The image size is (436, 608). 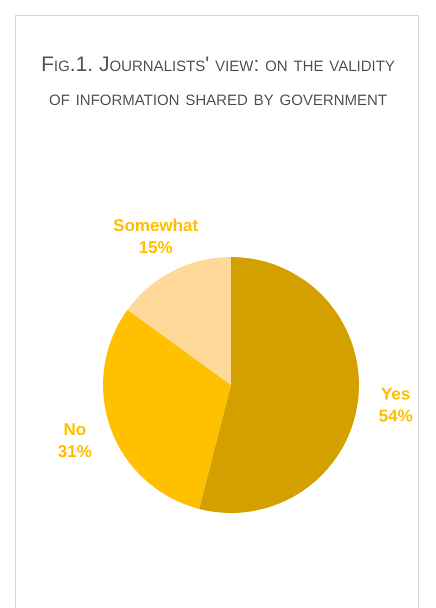 What do you see at coordinates (75, 451) in the screenshot?
I see `data-label: 31%` at bounding box center [75, 451].